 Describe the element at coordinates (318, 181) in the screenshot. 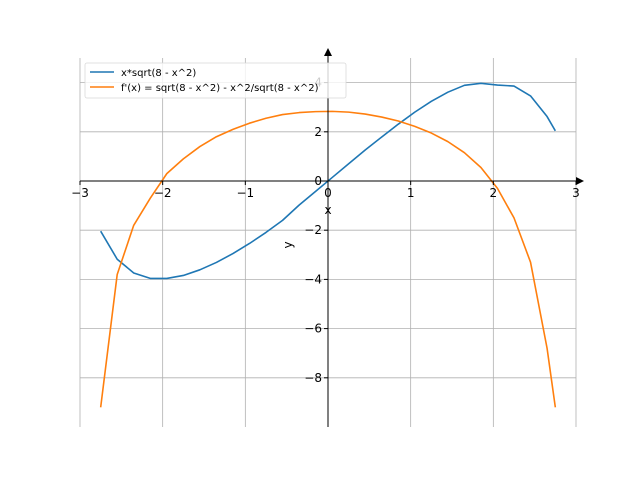

I see `y-tick-label-4: 0` at that location.